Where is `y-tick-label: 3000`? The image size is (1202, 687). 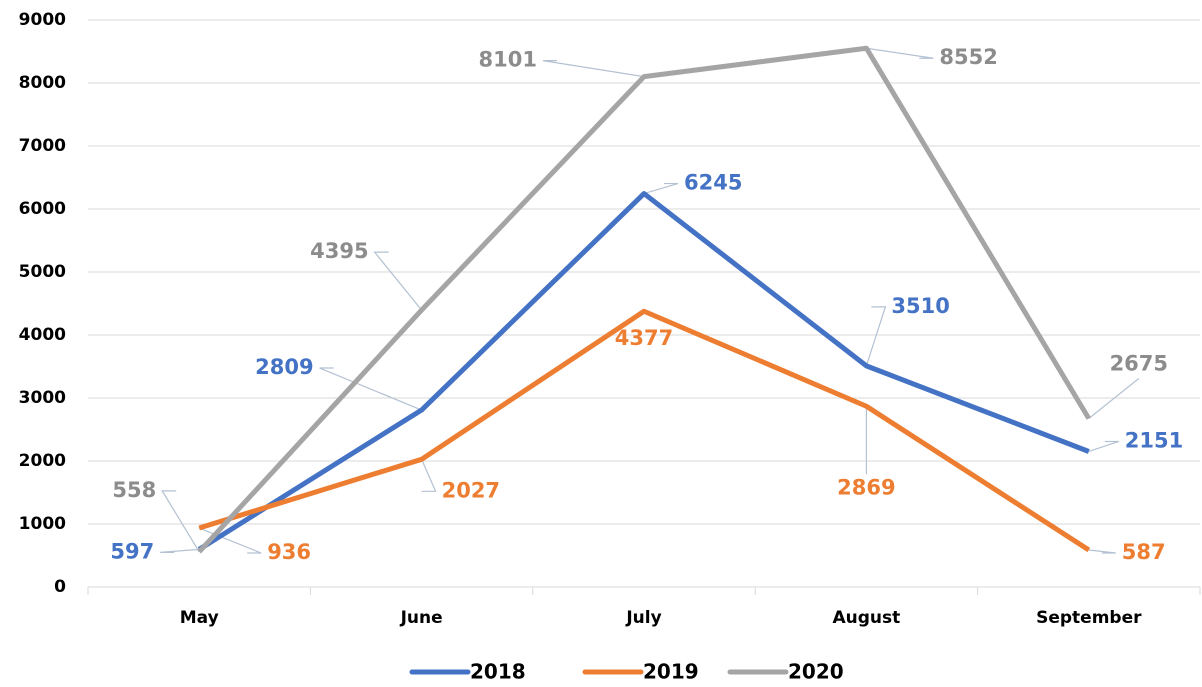
y-tick-label: 3000 is located at coordinates (42, 398).